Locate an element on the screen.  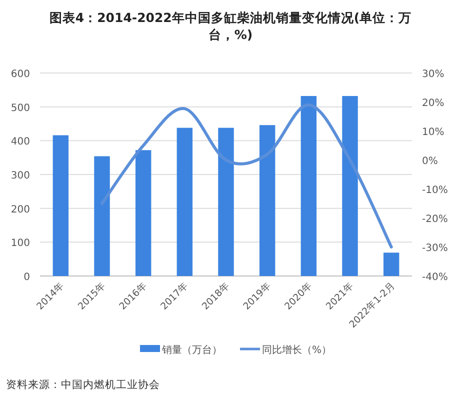
y-tick-label: 300 is located at coordinates (20, 176).